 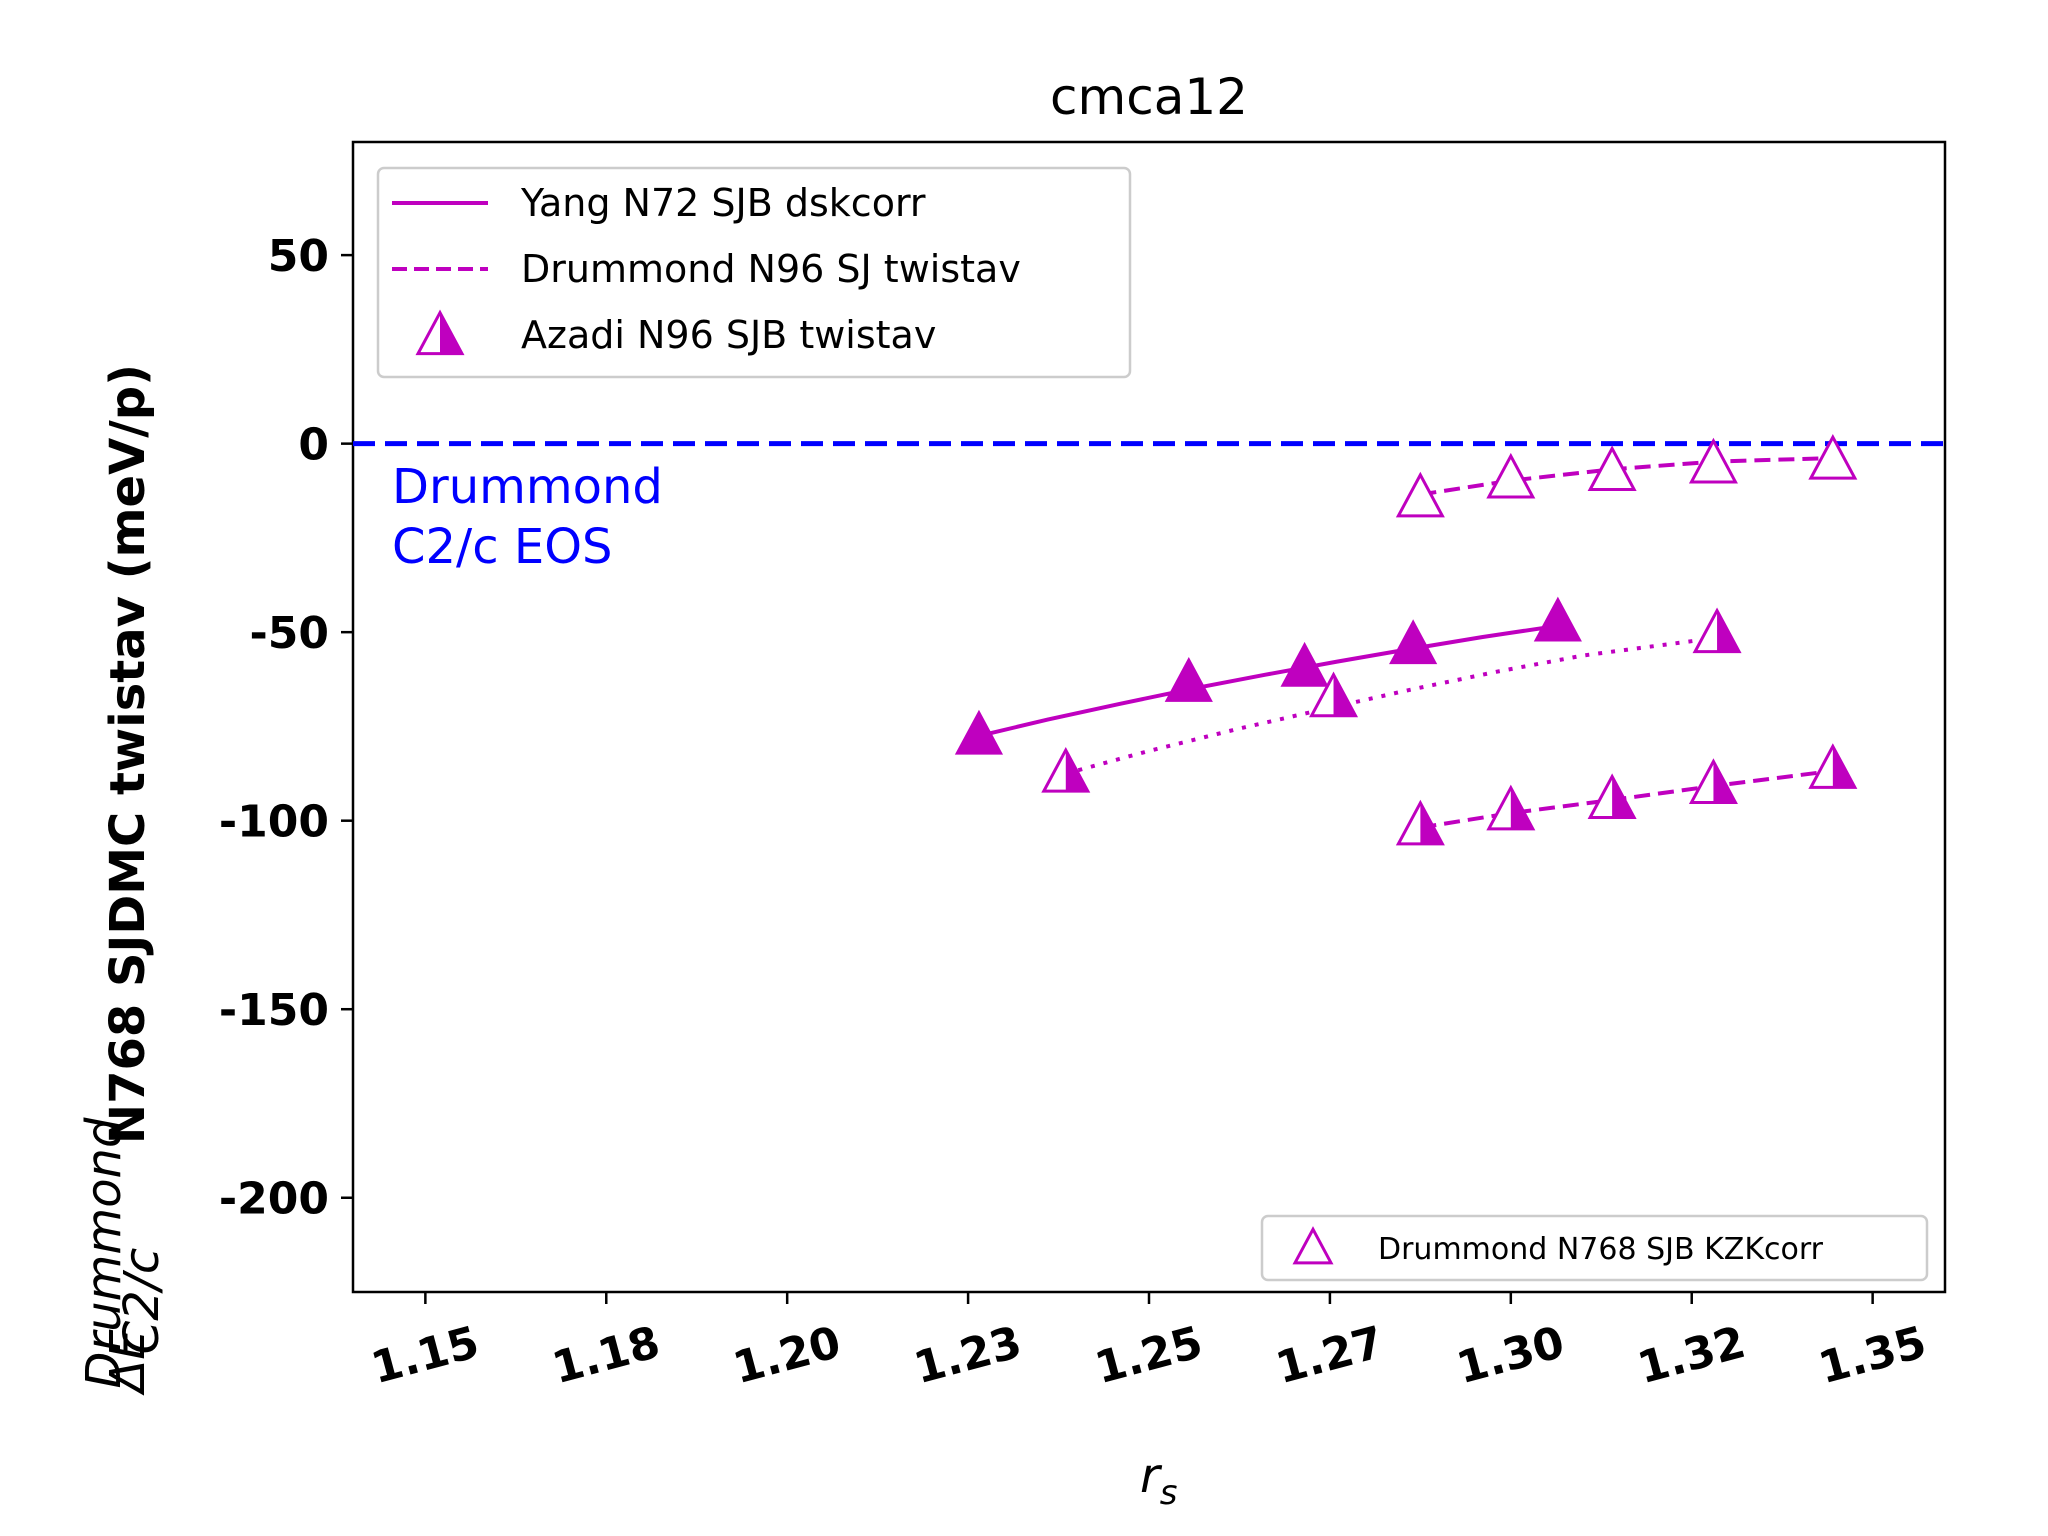 What do you see at coordinates (128, 754) in the screenshot?
I see `y-label-main: N768 SJDMC twistav (meV/p)` at bounding box center [128, 754].